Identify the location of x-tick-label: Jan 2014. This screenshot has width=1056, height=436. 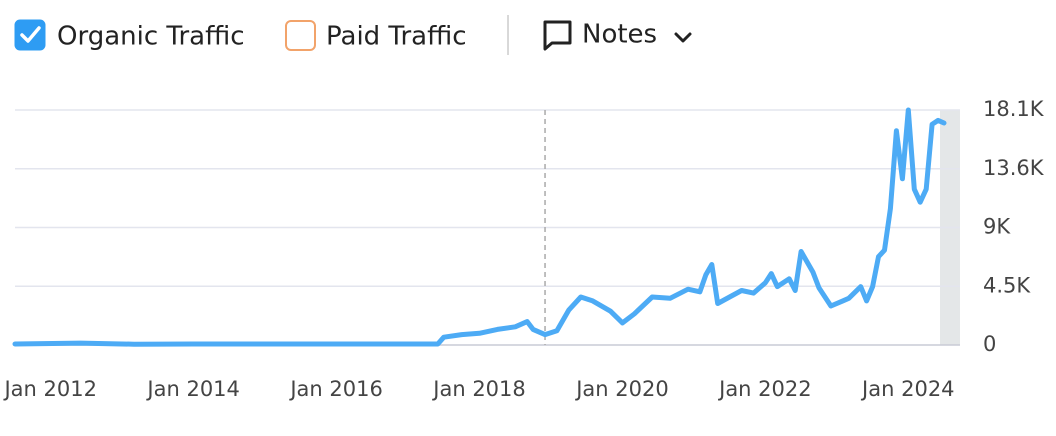
(192, 389).